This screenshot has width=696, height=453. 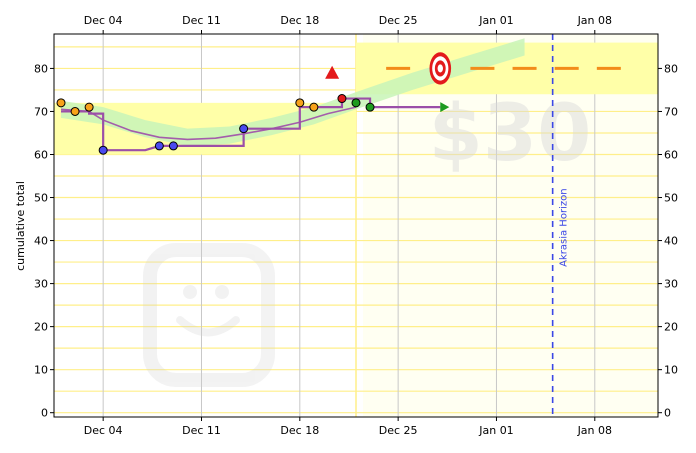 I want to click on y-tick-labels-right: 0 10 20 30 40 50 60 70 80, so click(x=668, y=241).